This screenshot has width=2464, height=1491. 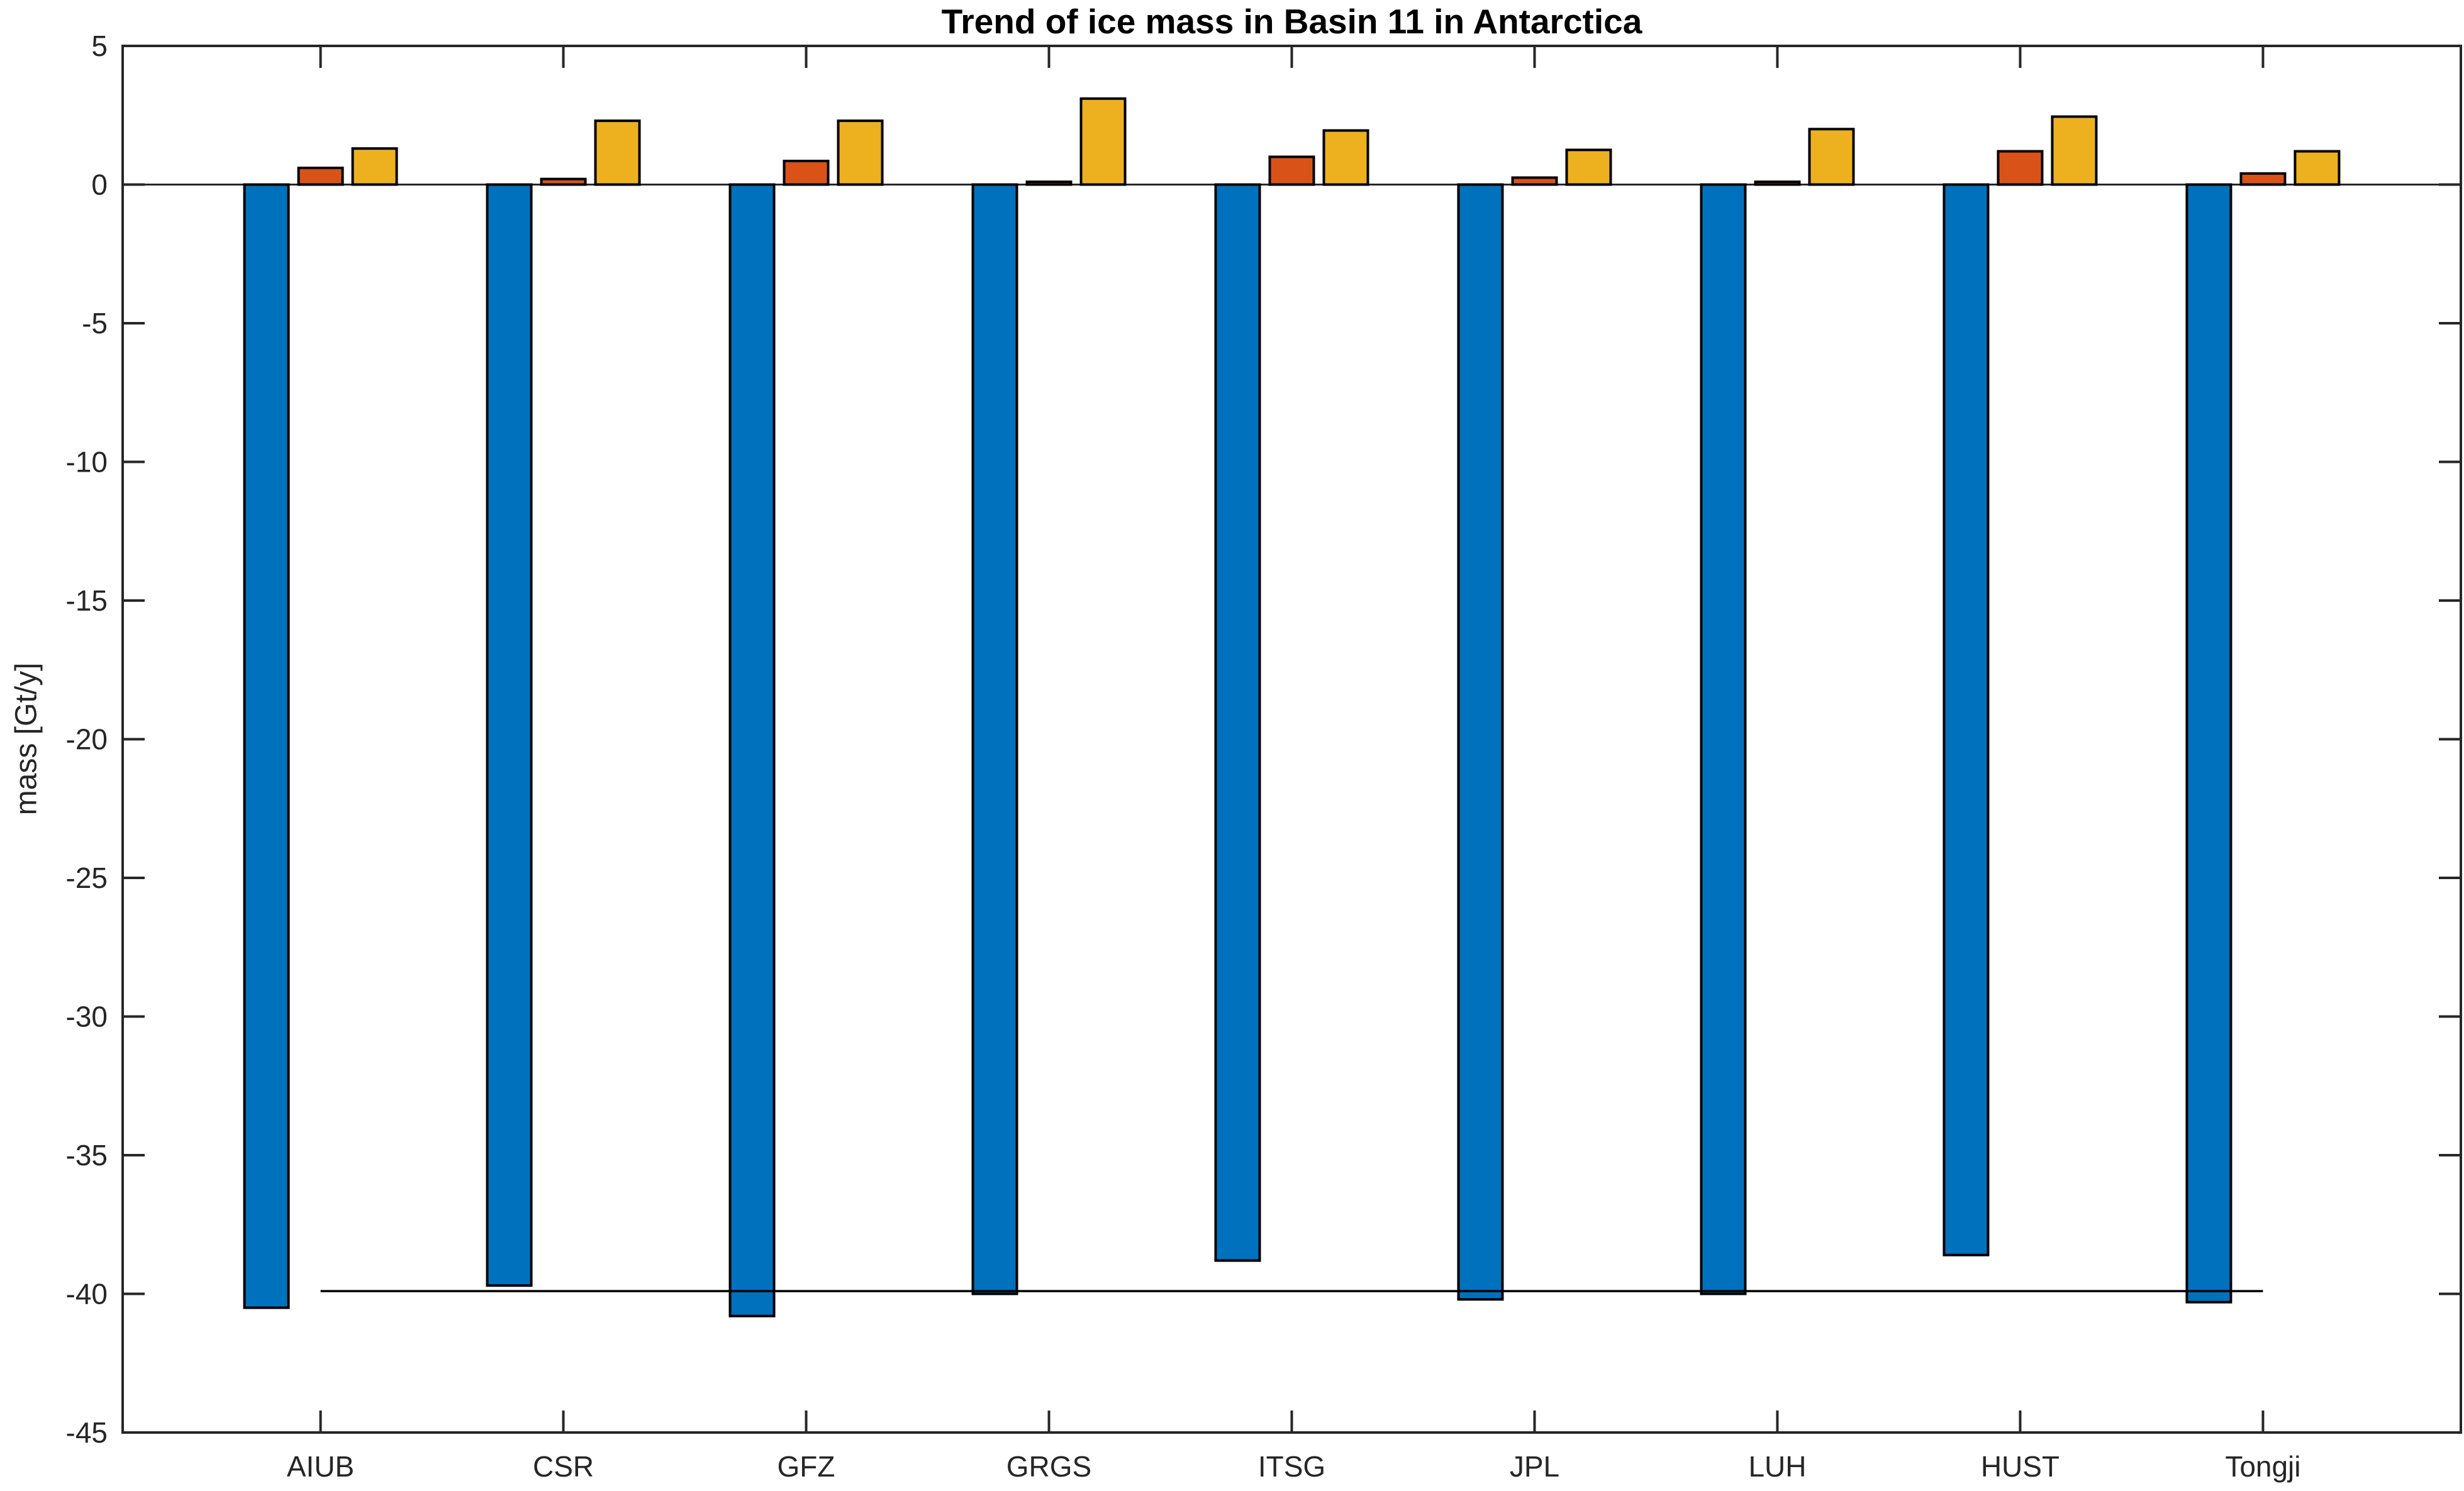 What do you see at coordinates (1103, 141) in the screenshot?
I see `bar-yellow-GRGS` at bounding box center [1103, 141].